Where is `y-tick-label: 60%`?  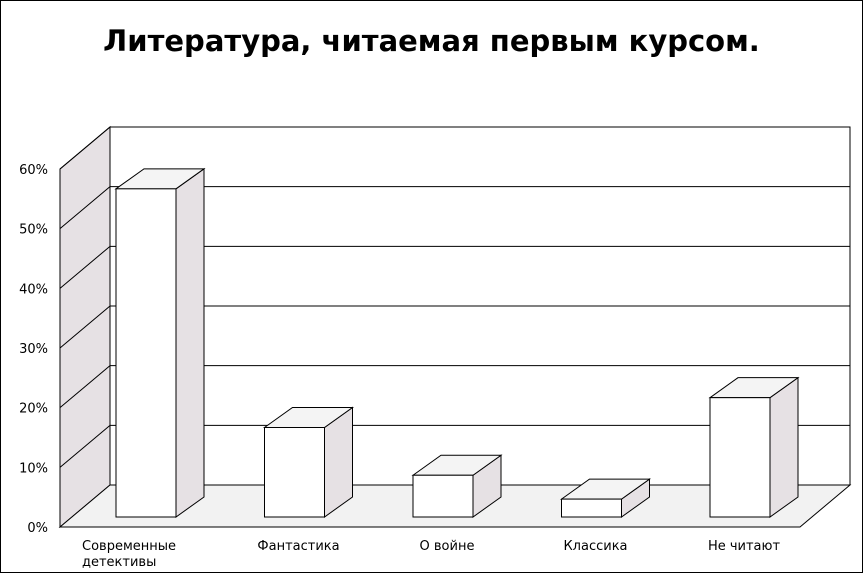 y-tick-label: 60% is located at coordinates (33, 170).